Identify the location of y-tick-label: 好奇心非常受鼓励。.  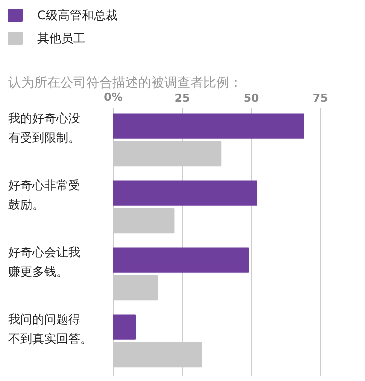
(44, 195).